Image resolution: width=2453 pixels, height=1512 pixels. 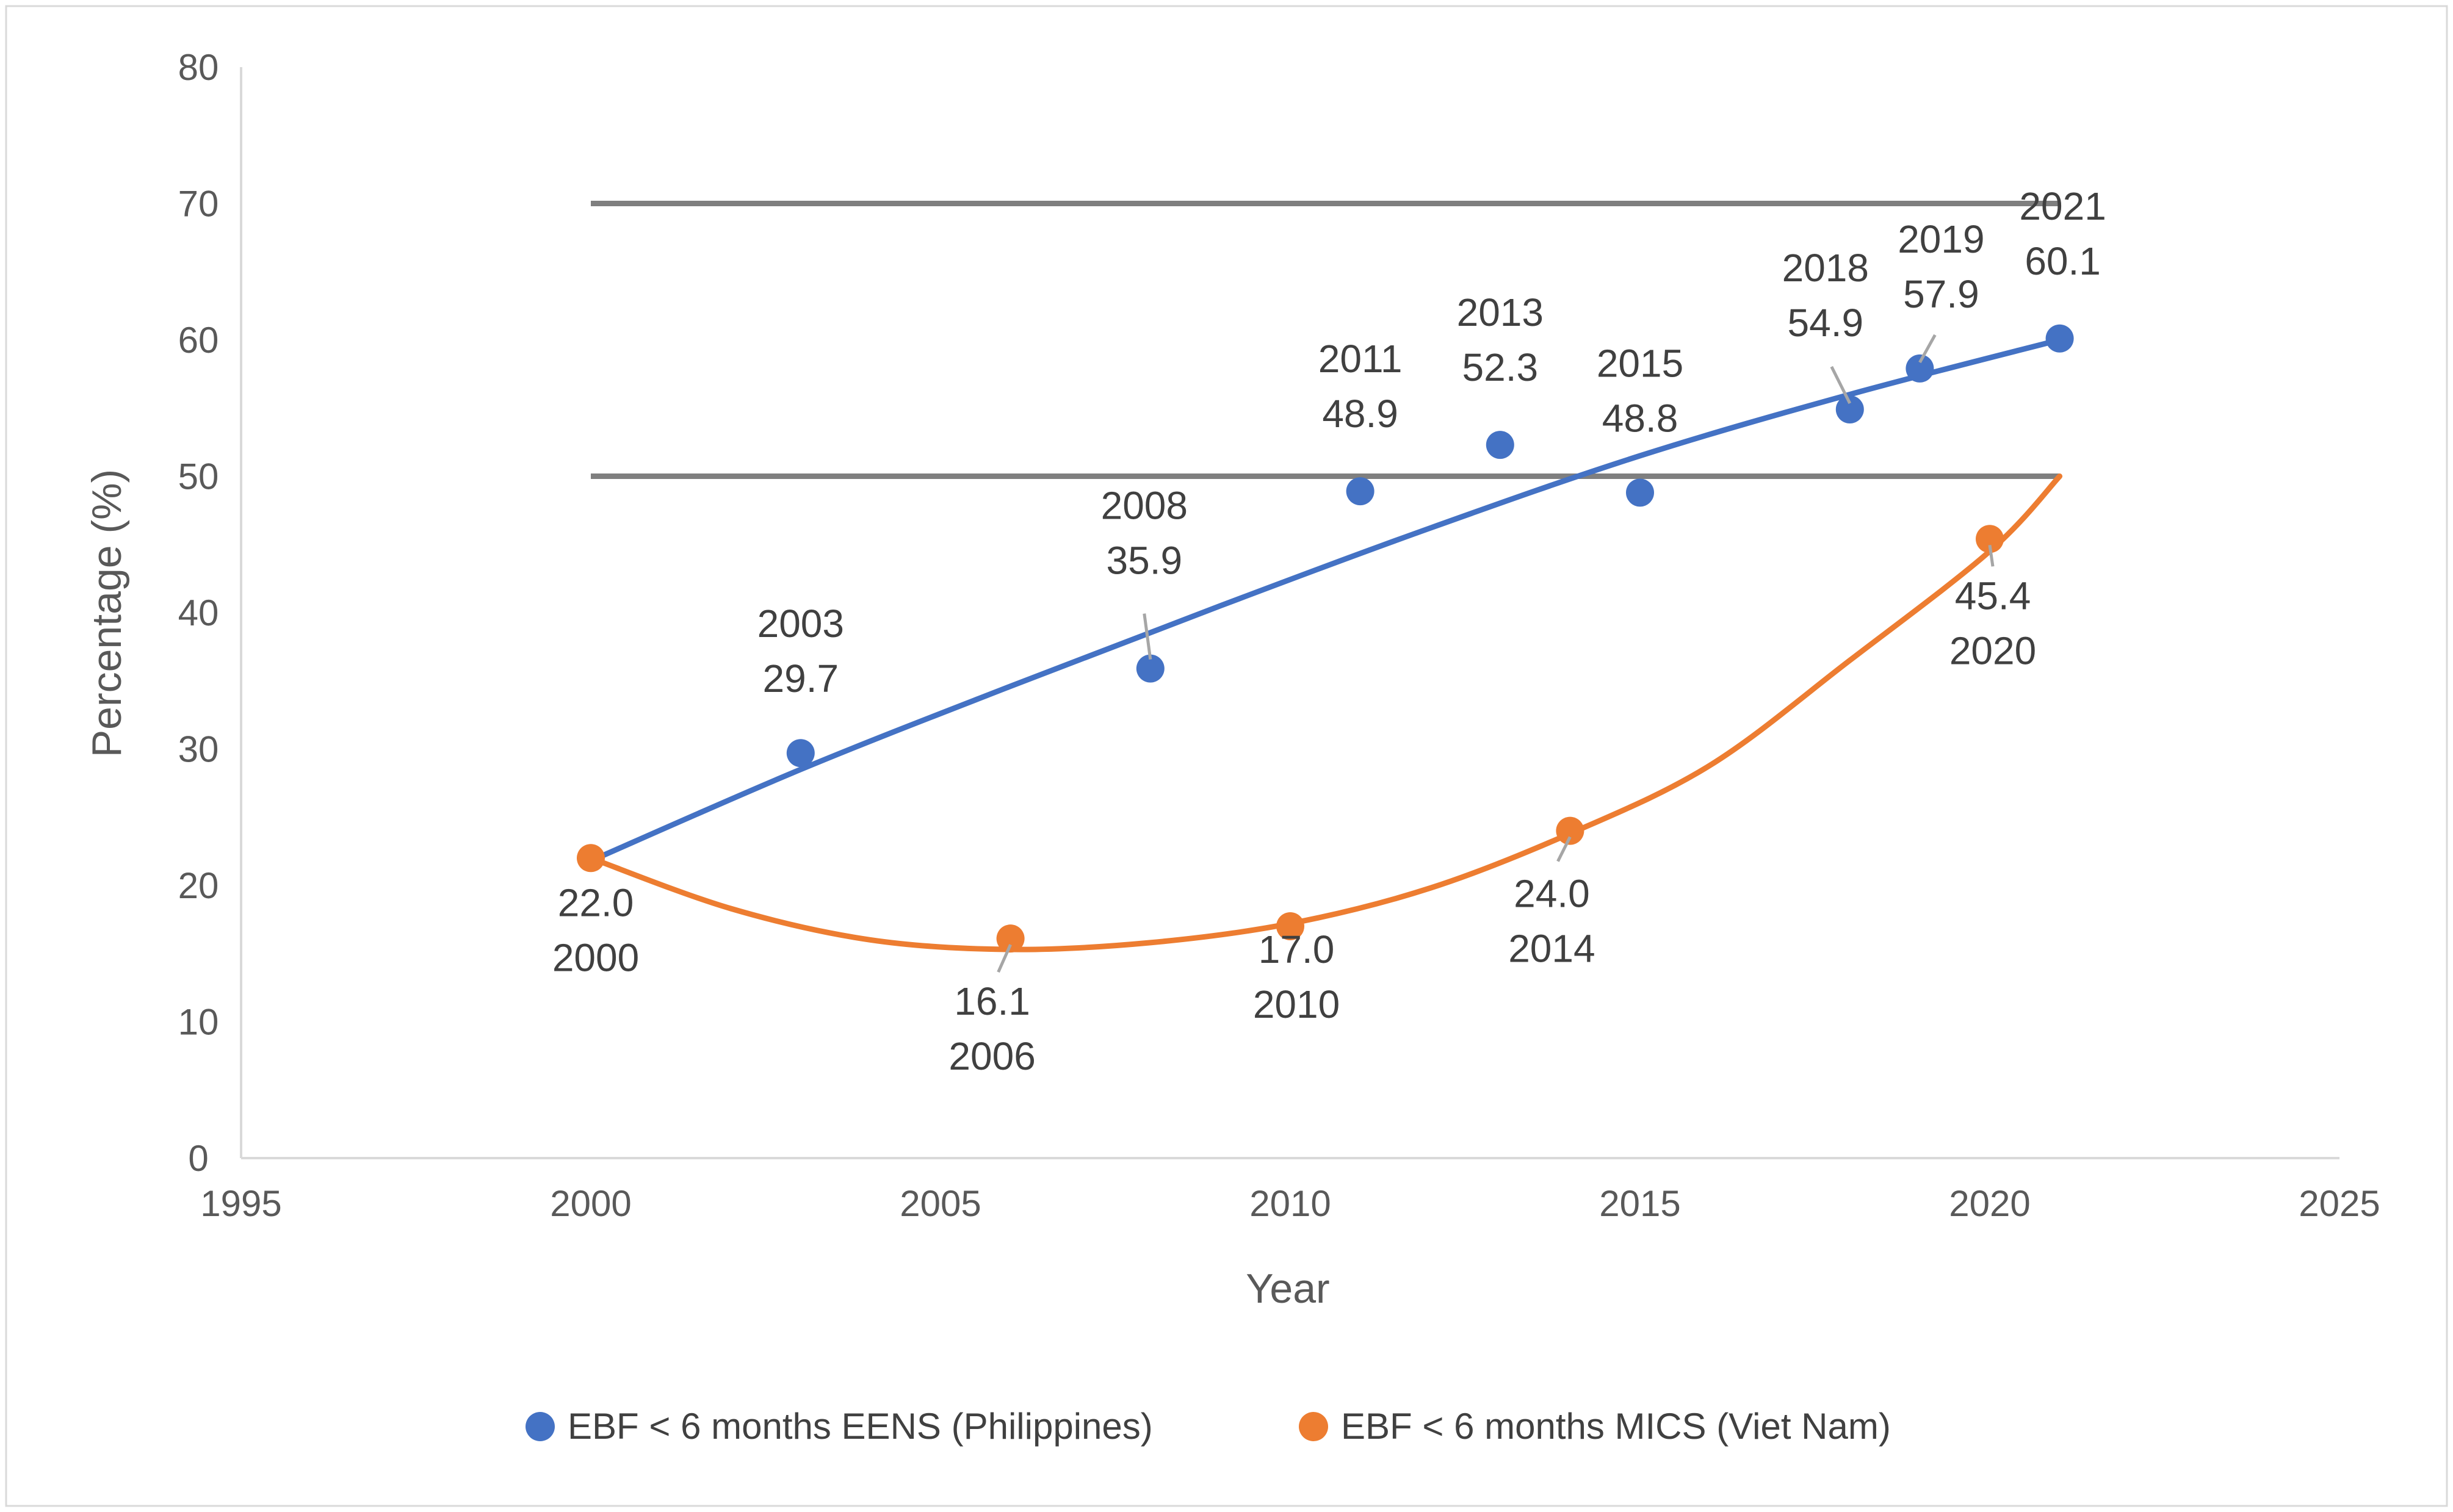 I want to click on label-value-philippines-2013: 52.3, so click(x=1500, y=367).